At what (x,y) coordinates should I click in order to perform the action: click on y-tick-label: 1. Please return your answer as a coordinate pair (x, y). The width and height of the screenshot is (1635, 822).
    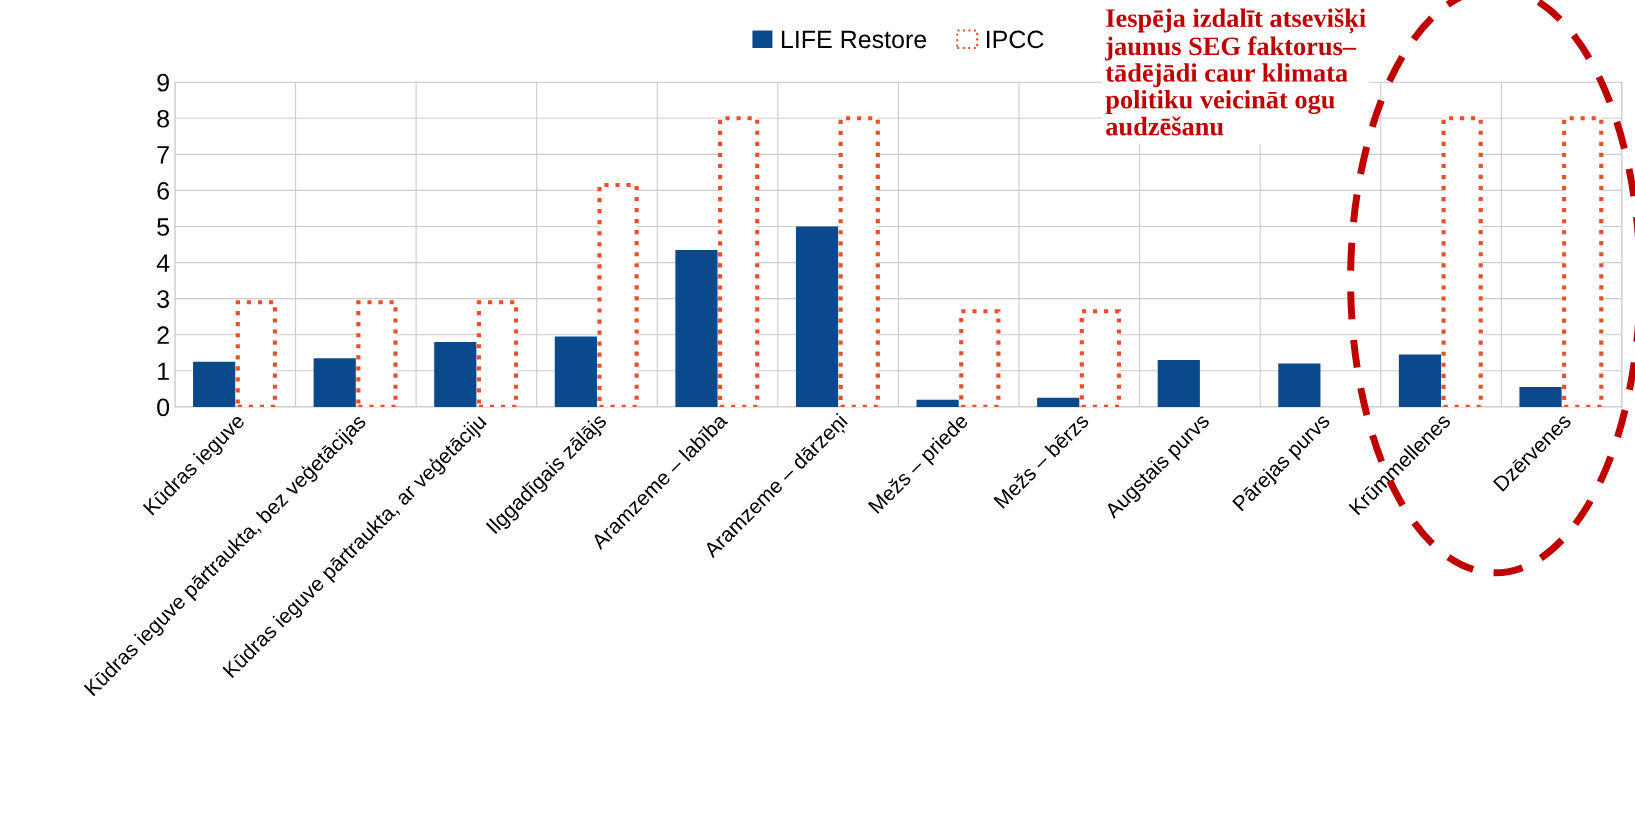
    Looking at the image, I should click on (163, 371).